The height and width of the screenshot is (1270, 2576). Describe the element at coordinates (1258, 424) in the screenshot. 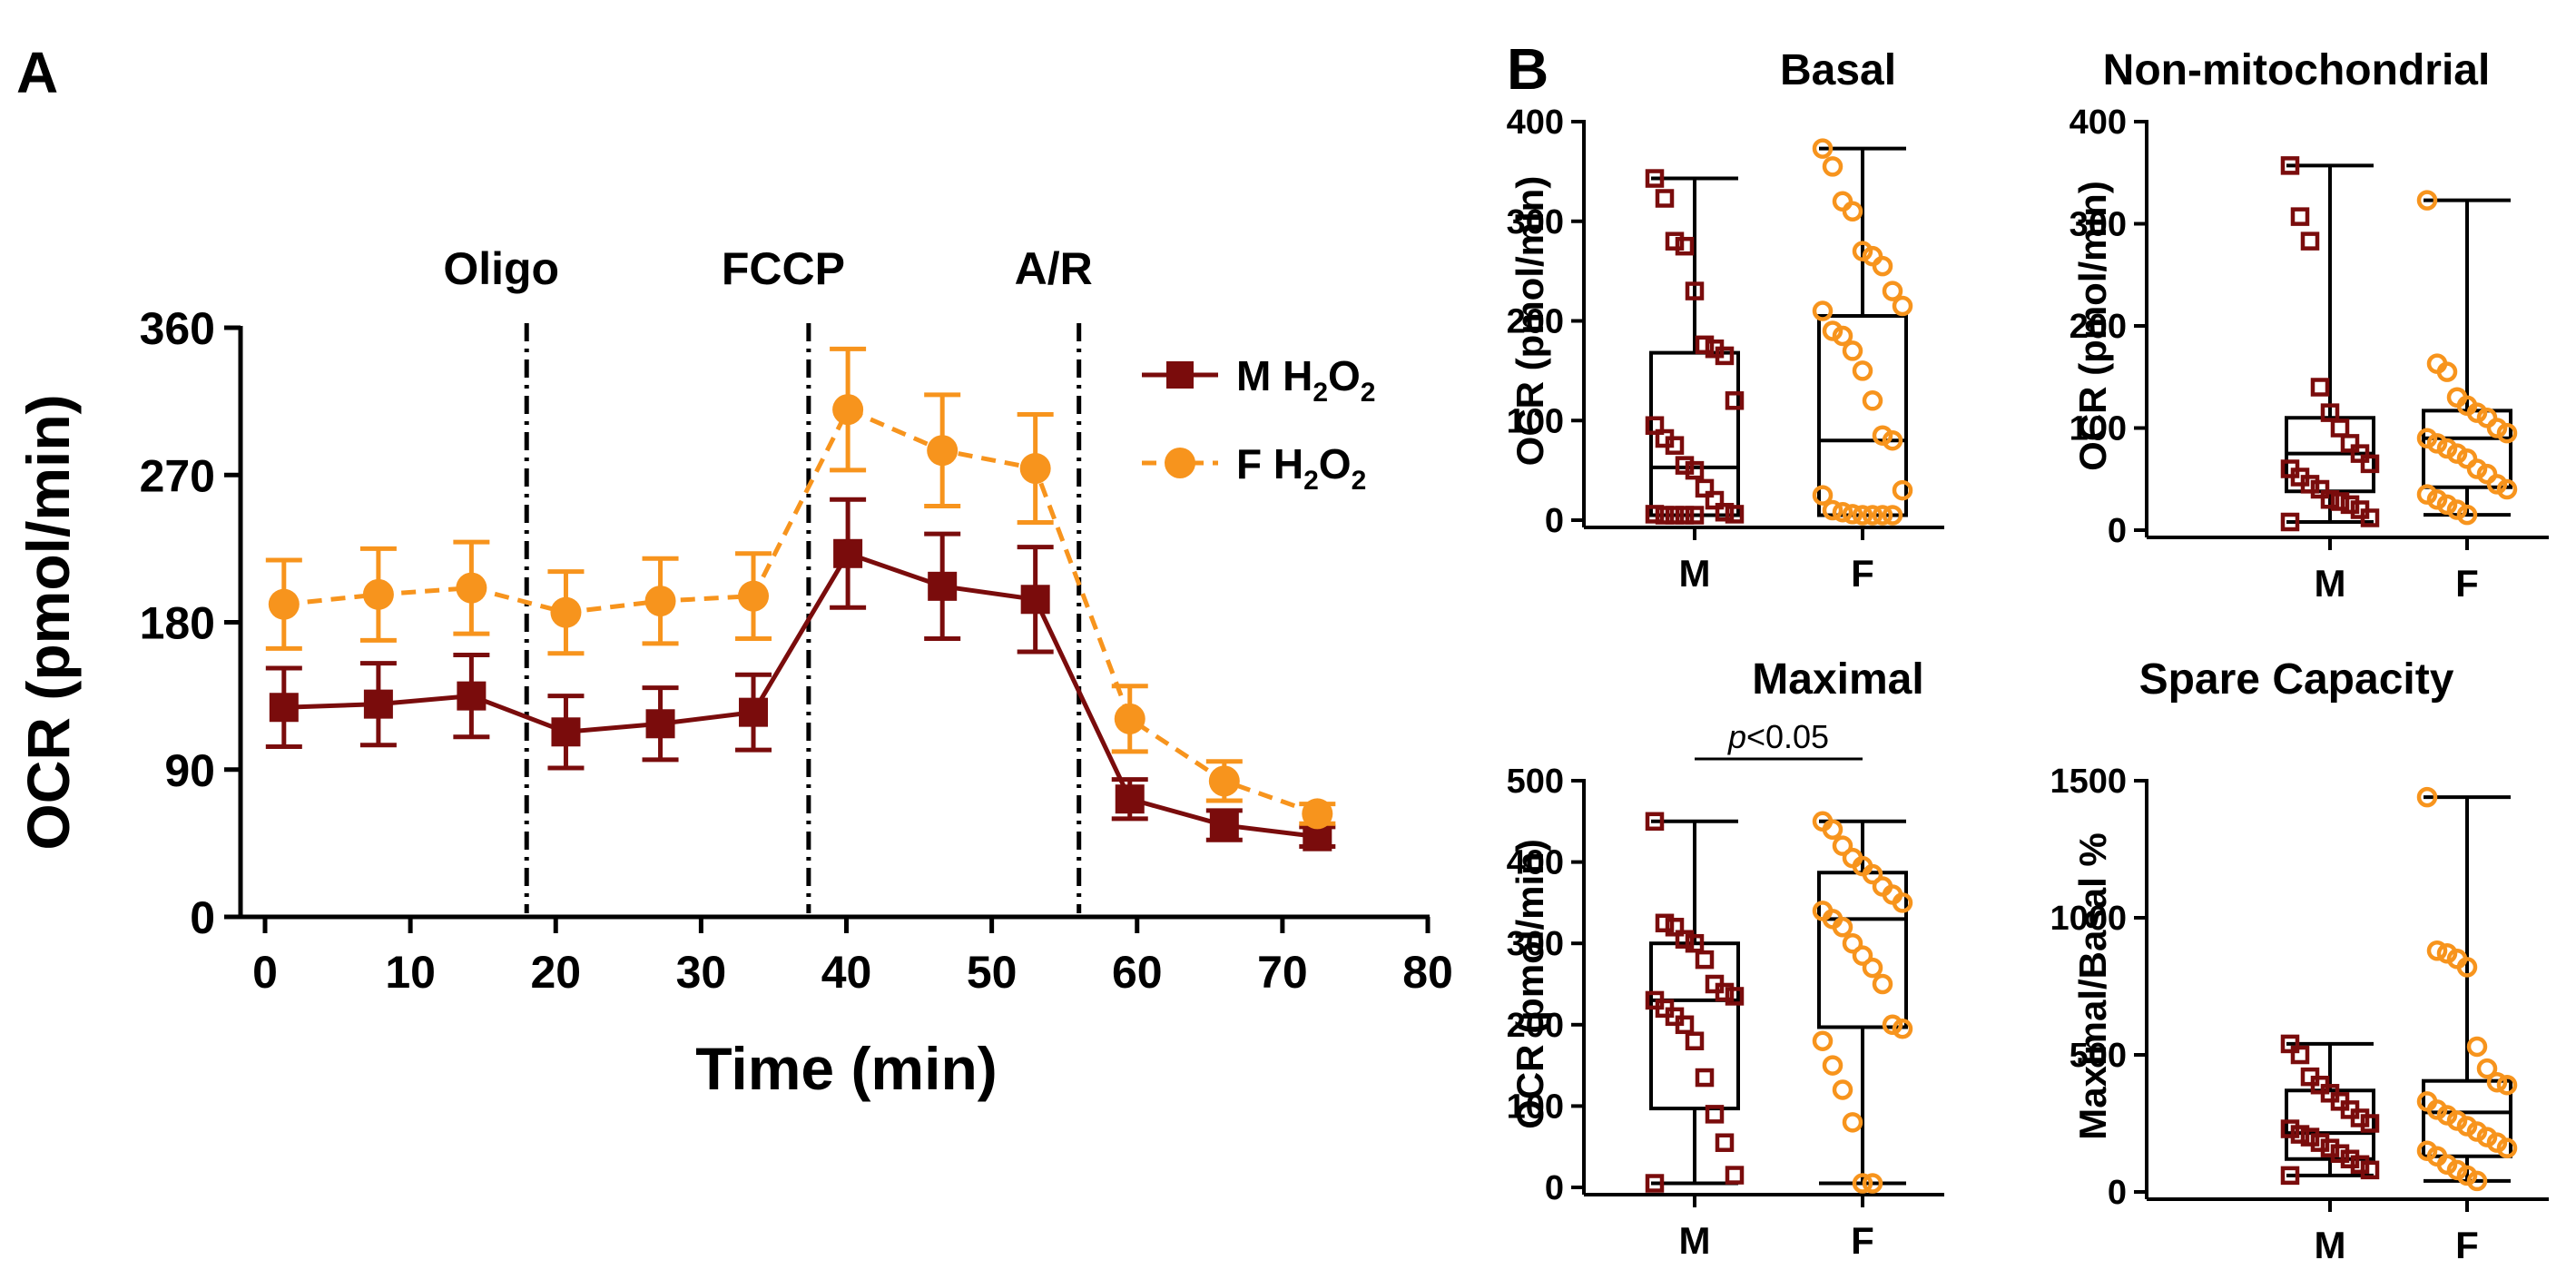

I see `chart-legend: M H2O2 F H2O2` at that location.